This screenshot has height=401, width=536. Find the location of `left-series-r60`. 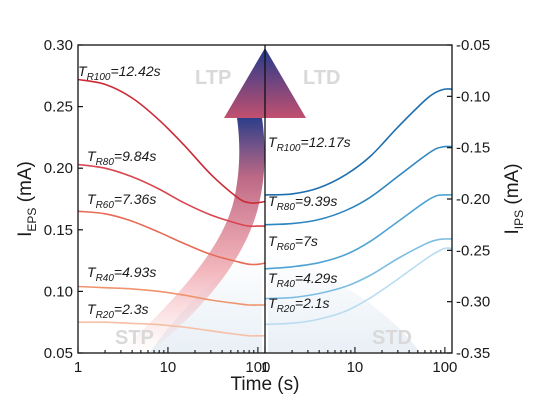

left-series-r60 is located at coordinates (171, 238).